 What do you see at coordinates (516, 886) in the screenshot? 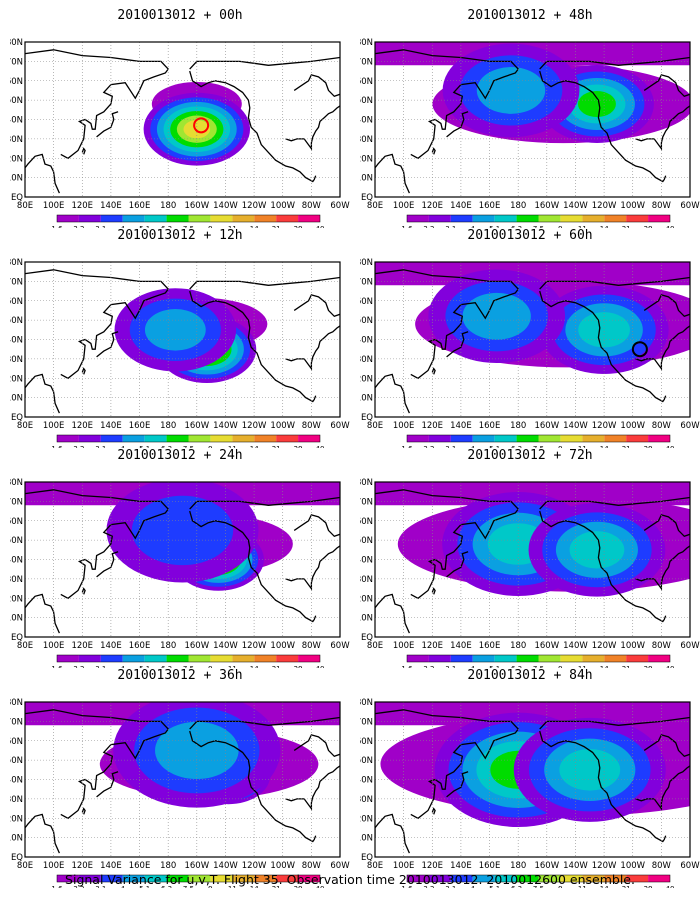
I see `colorbar-label: 6.3` at bounding box center [516, 886].